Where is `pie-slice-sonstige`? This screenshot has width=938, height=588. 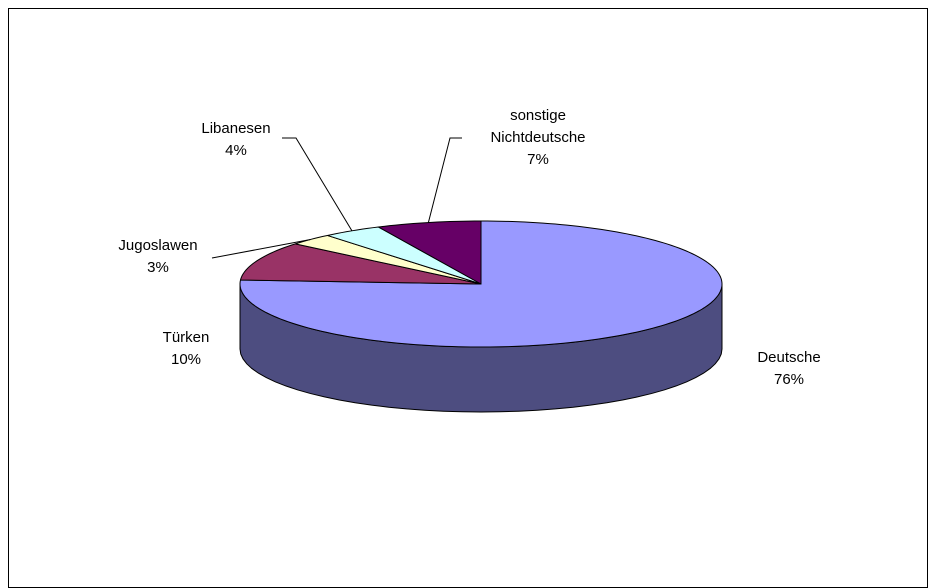 pie-slice-sonstige is located at coordinates (429, 252).